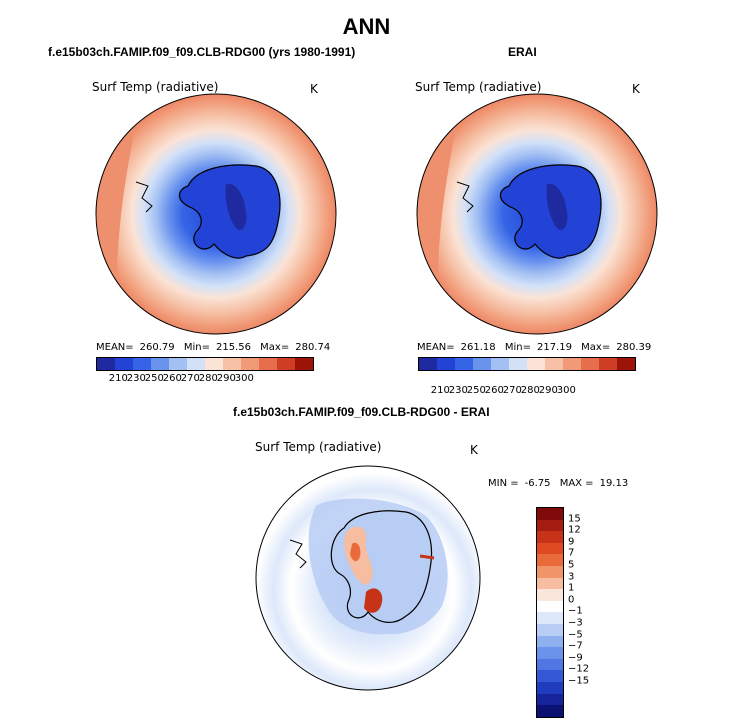 This screenshot has height=718, width=733. What do you see at coordinates (636, 89) in the screenshot?
I see `panel-obs-units-label: K` at bounding box center [636, 89].